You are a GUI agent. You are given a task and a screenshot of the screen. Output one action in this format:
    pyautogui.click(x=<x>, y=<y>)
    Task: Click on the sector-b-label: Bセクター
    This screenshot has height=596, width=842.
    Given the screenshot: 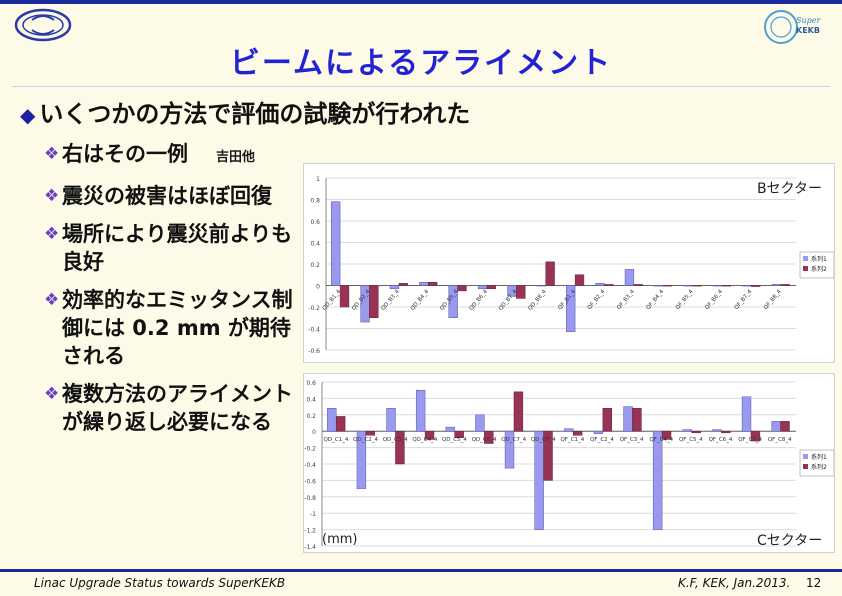 What is the action you would take?
    pyautogui.click(x=790, y=189)
    